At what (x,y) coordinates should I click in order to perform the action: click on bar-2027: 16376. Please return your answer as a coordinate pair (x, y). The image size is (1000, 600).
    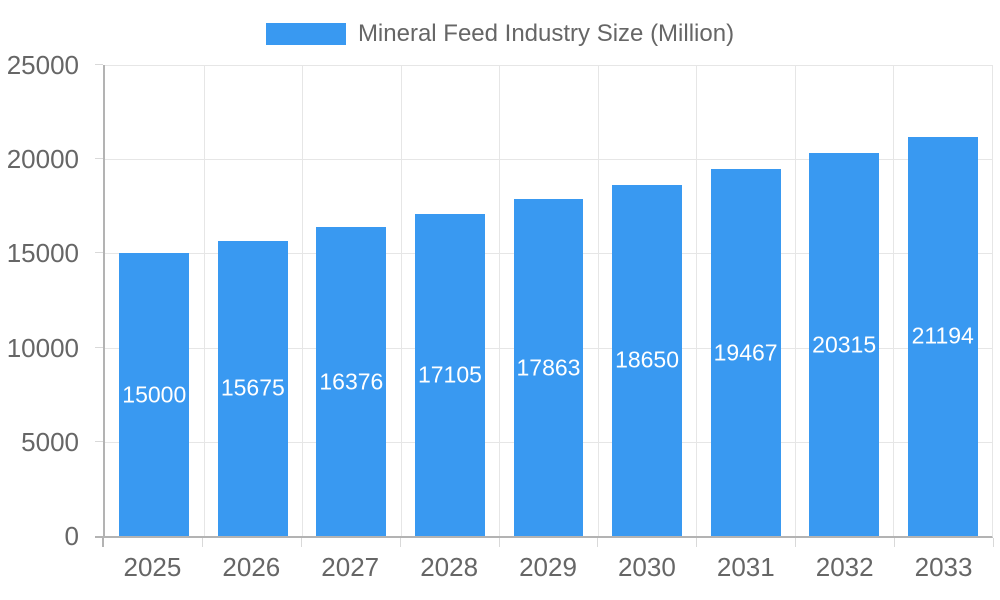
    Looking at the image, I should click on (351, 381).